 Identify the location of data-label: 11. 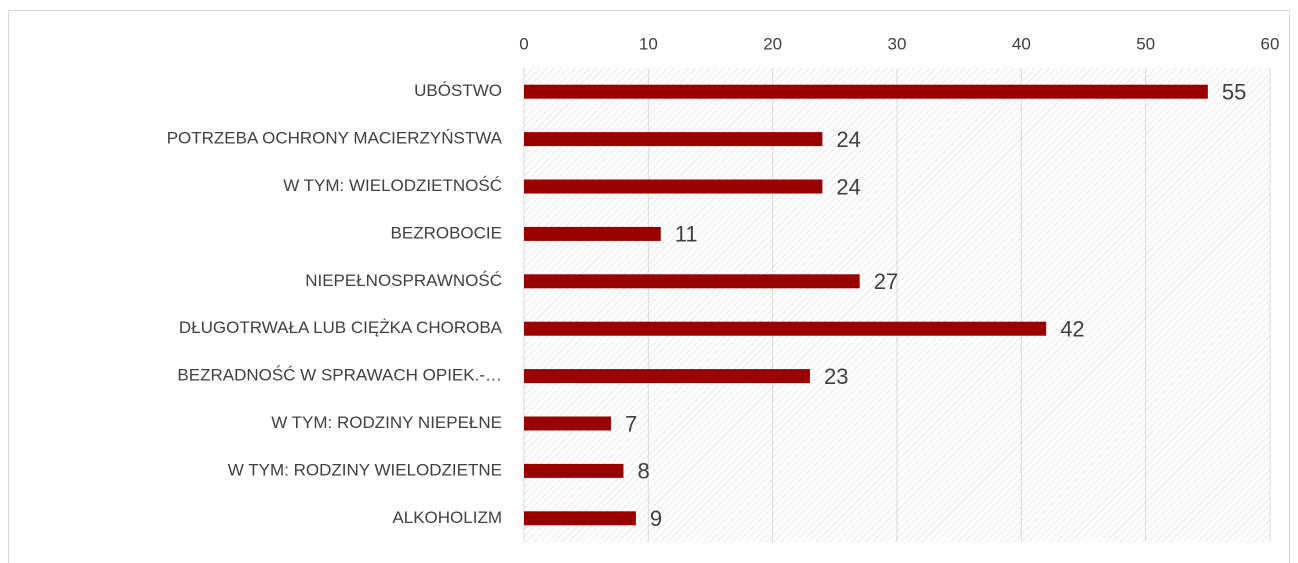
(686, 234).